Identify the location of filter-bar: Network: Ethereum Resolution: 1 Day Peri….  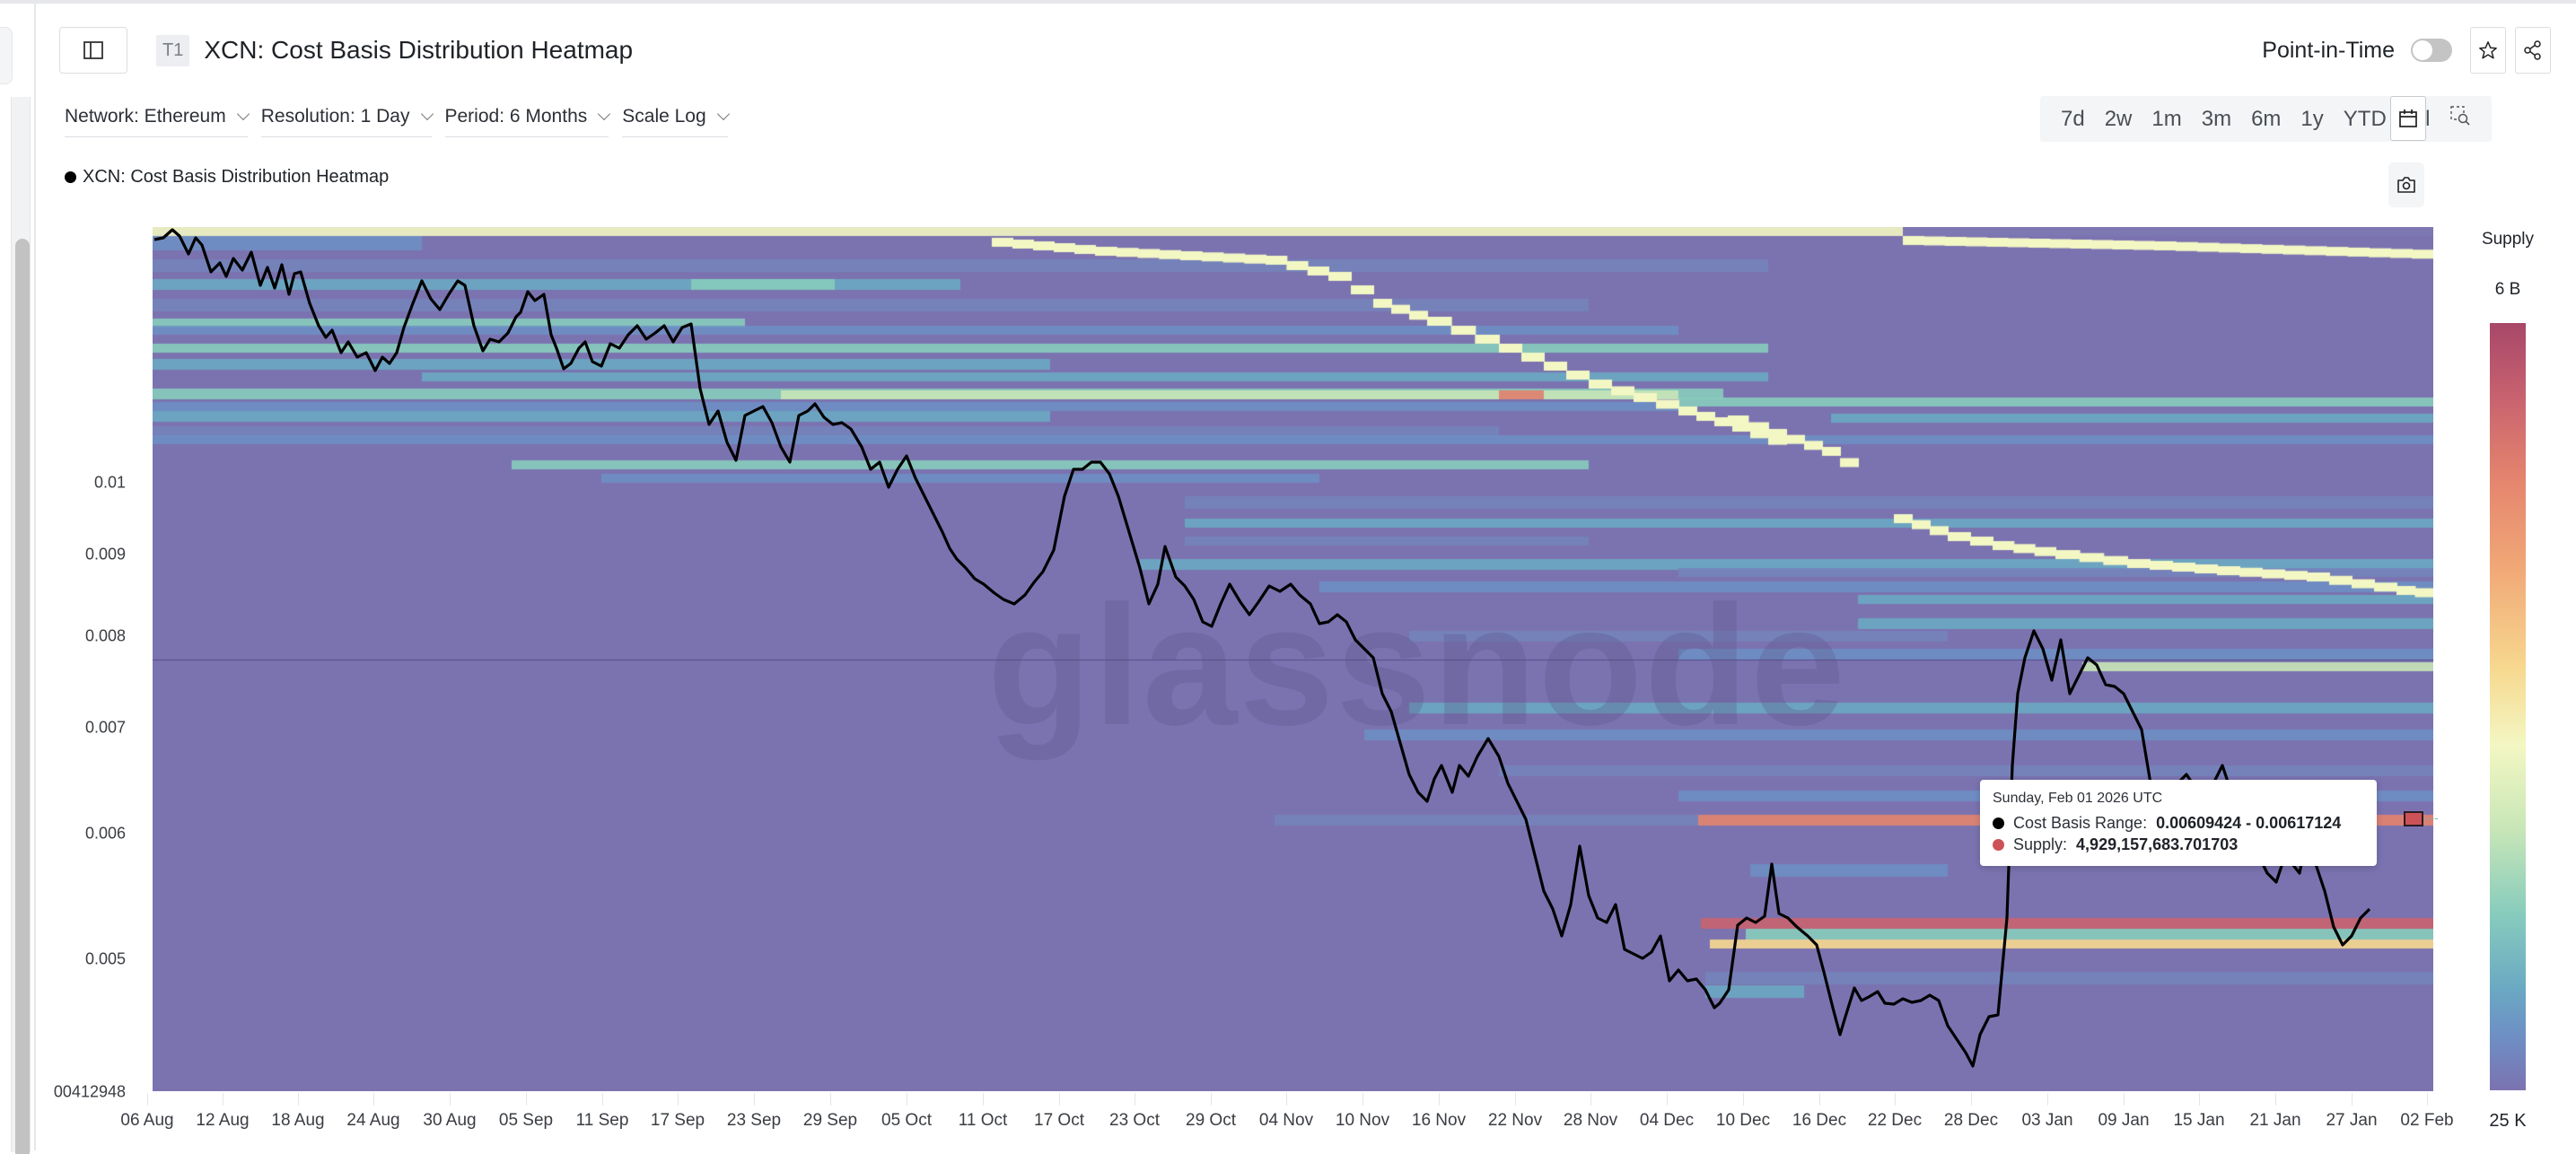
(397, 121).